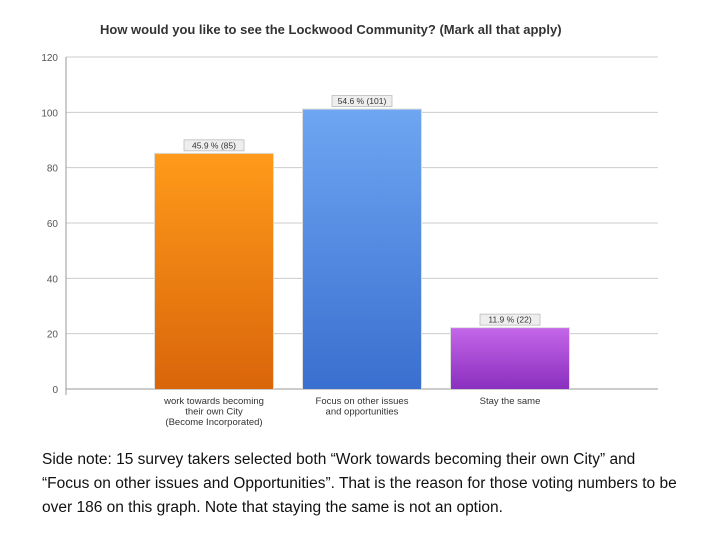 The image size is (720, 540). Describe the element at coordinates (53, 169) in the screenshot. I see `y-tick-label: 80` at that location.